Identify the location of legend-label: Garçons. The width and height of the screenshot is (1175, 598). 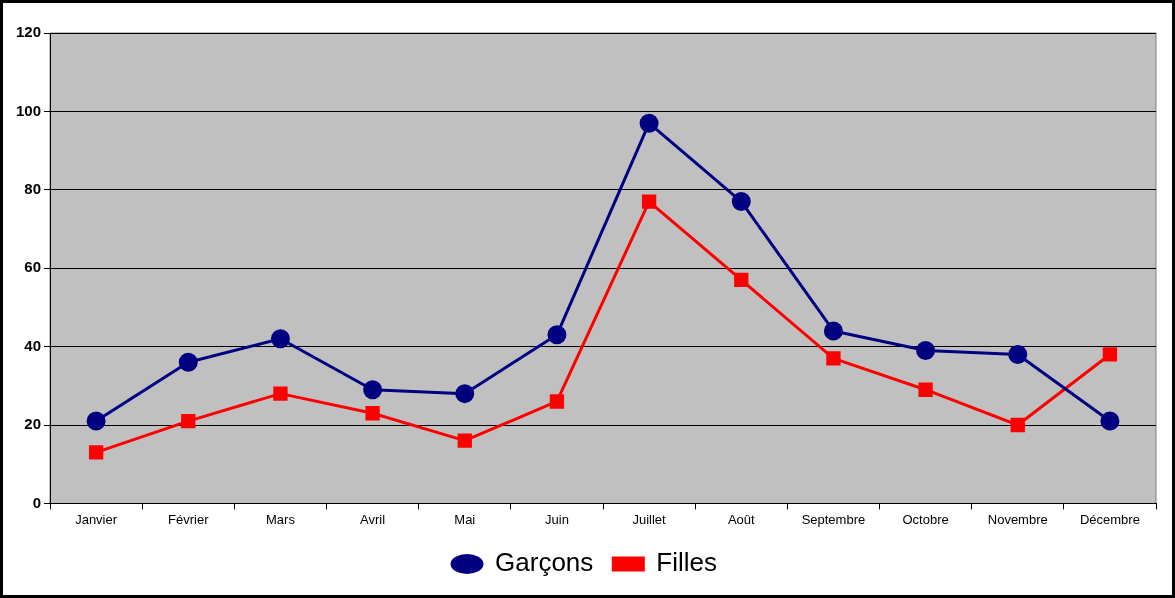
(544, 562).